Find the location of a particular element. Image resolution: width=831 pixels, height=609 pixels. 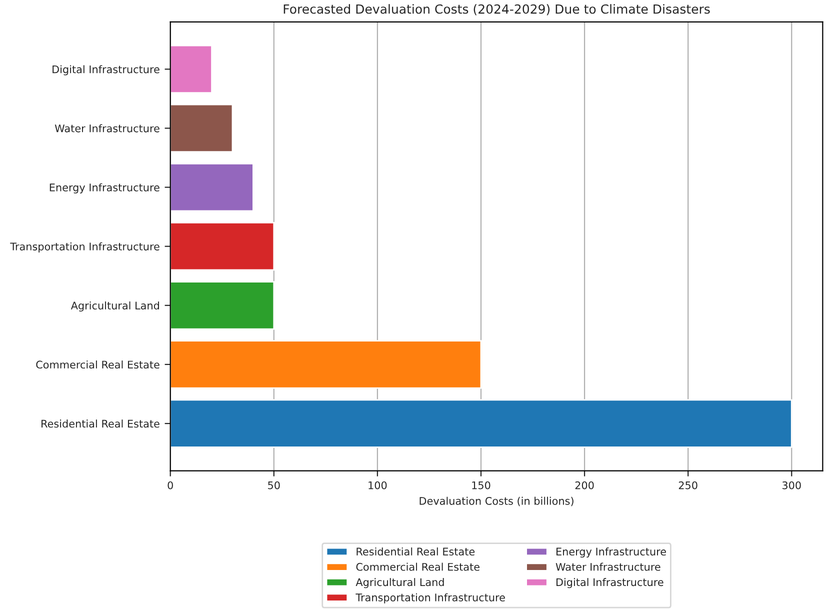

x-tick-label: 100 is located at coordinates (377, 485).